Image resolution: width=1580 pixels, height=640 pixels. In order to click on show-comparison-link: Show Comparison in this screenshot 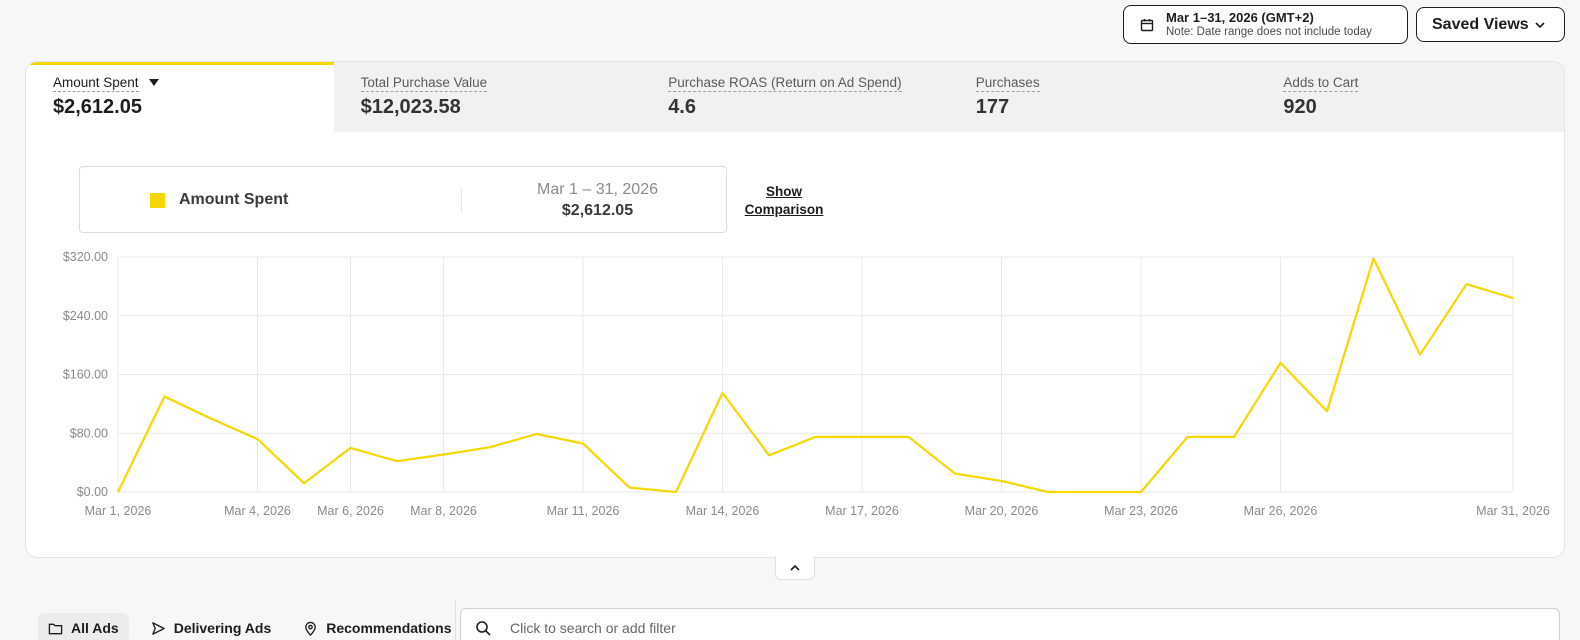, I will do `click(784, 201)`.